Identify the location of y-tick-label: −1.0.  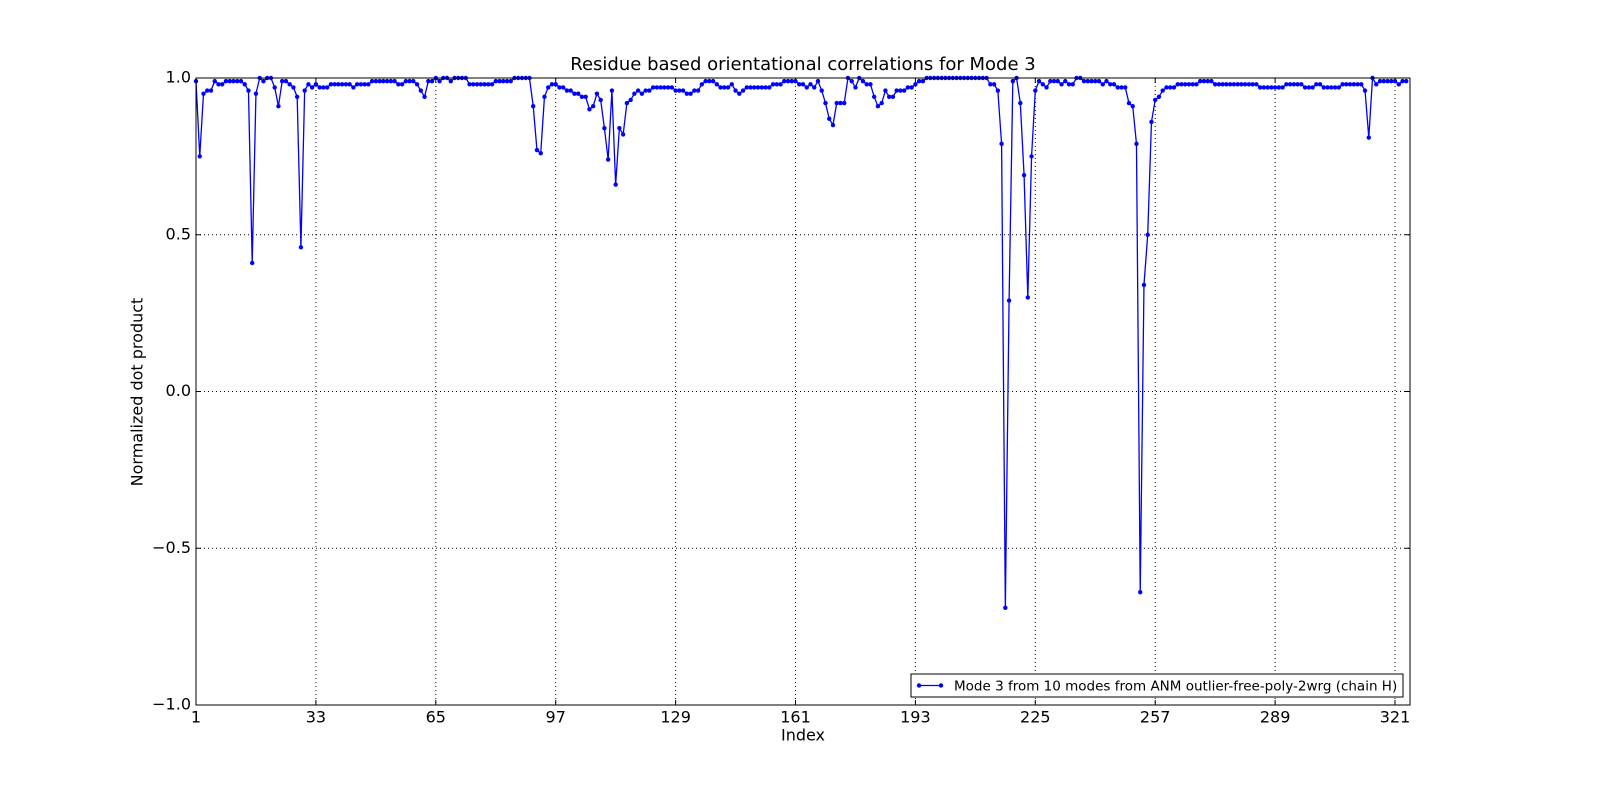
(171, 704).